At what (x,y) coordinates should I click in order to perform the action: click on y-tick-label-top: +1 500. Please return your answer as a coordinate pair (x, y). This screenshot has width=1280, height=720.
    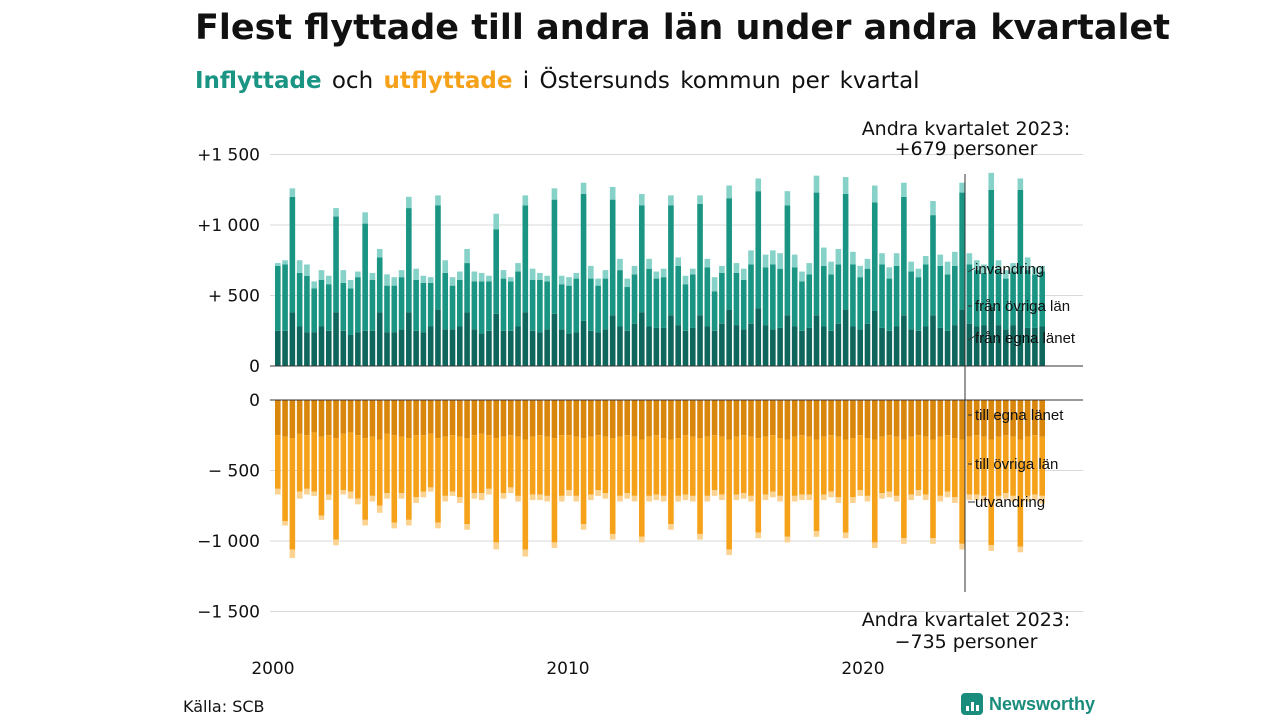
    Looking at the image, I should click on (228, 156).